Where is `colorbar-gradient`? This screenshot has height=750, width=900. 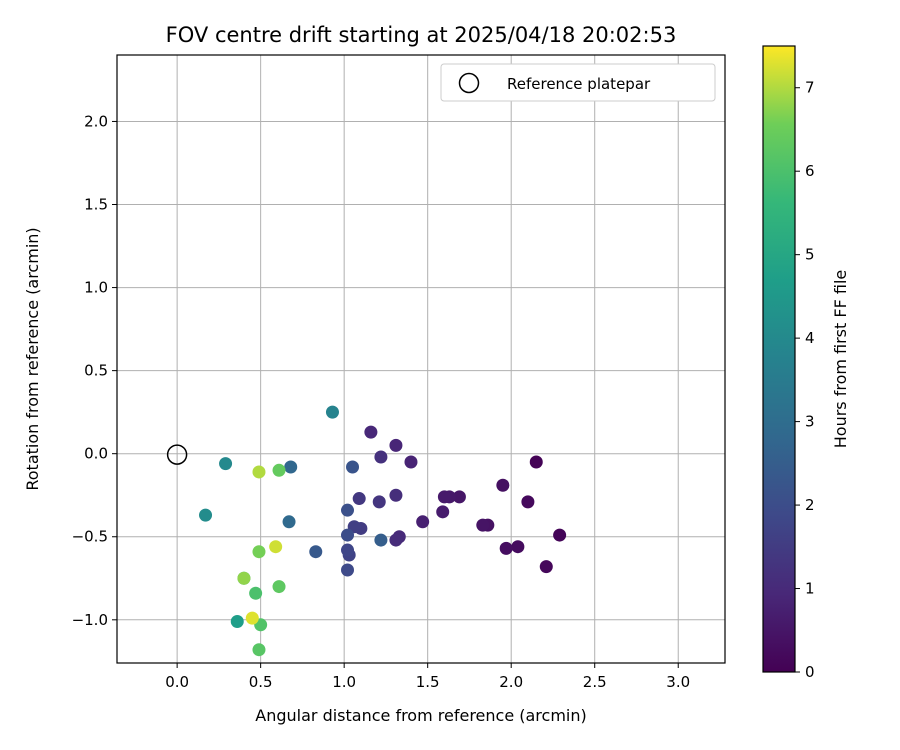 colorbar-gradient is located at coordinates (779, 359).